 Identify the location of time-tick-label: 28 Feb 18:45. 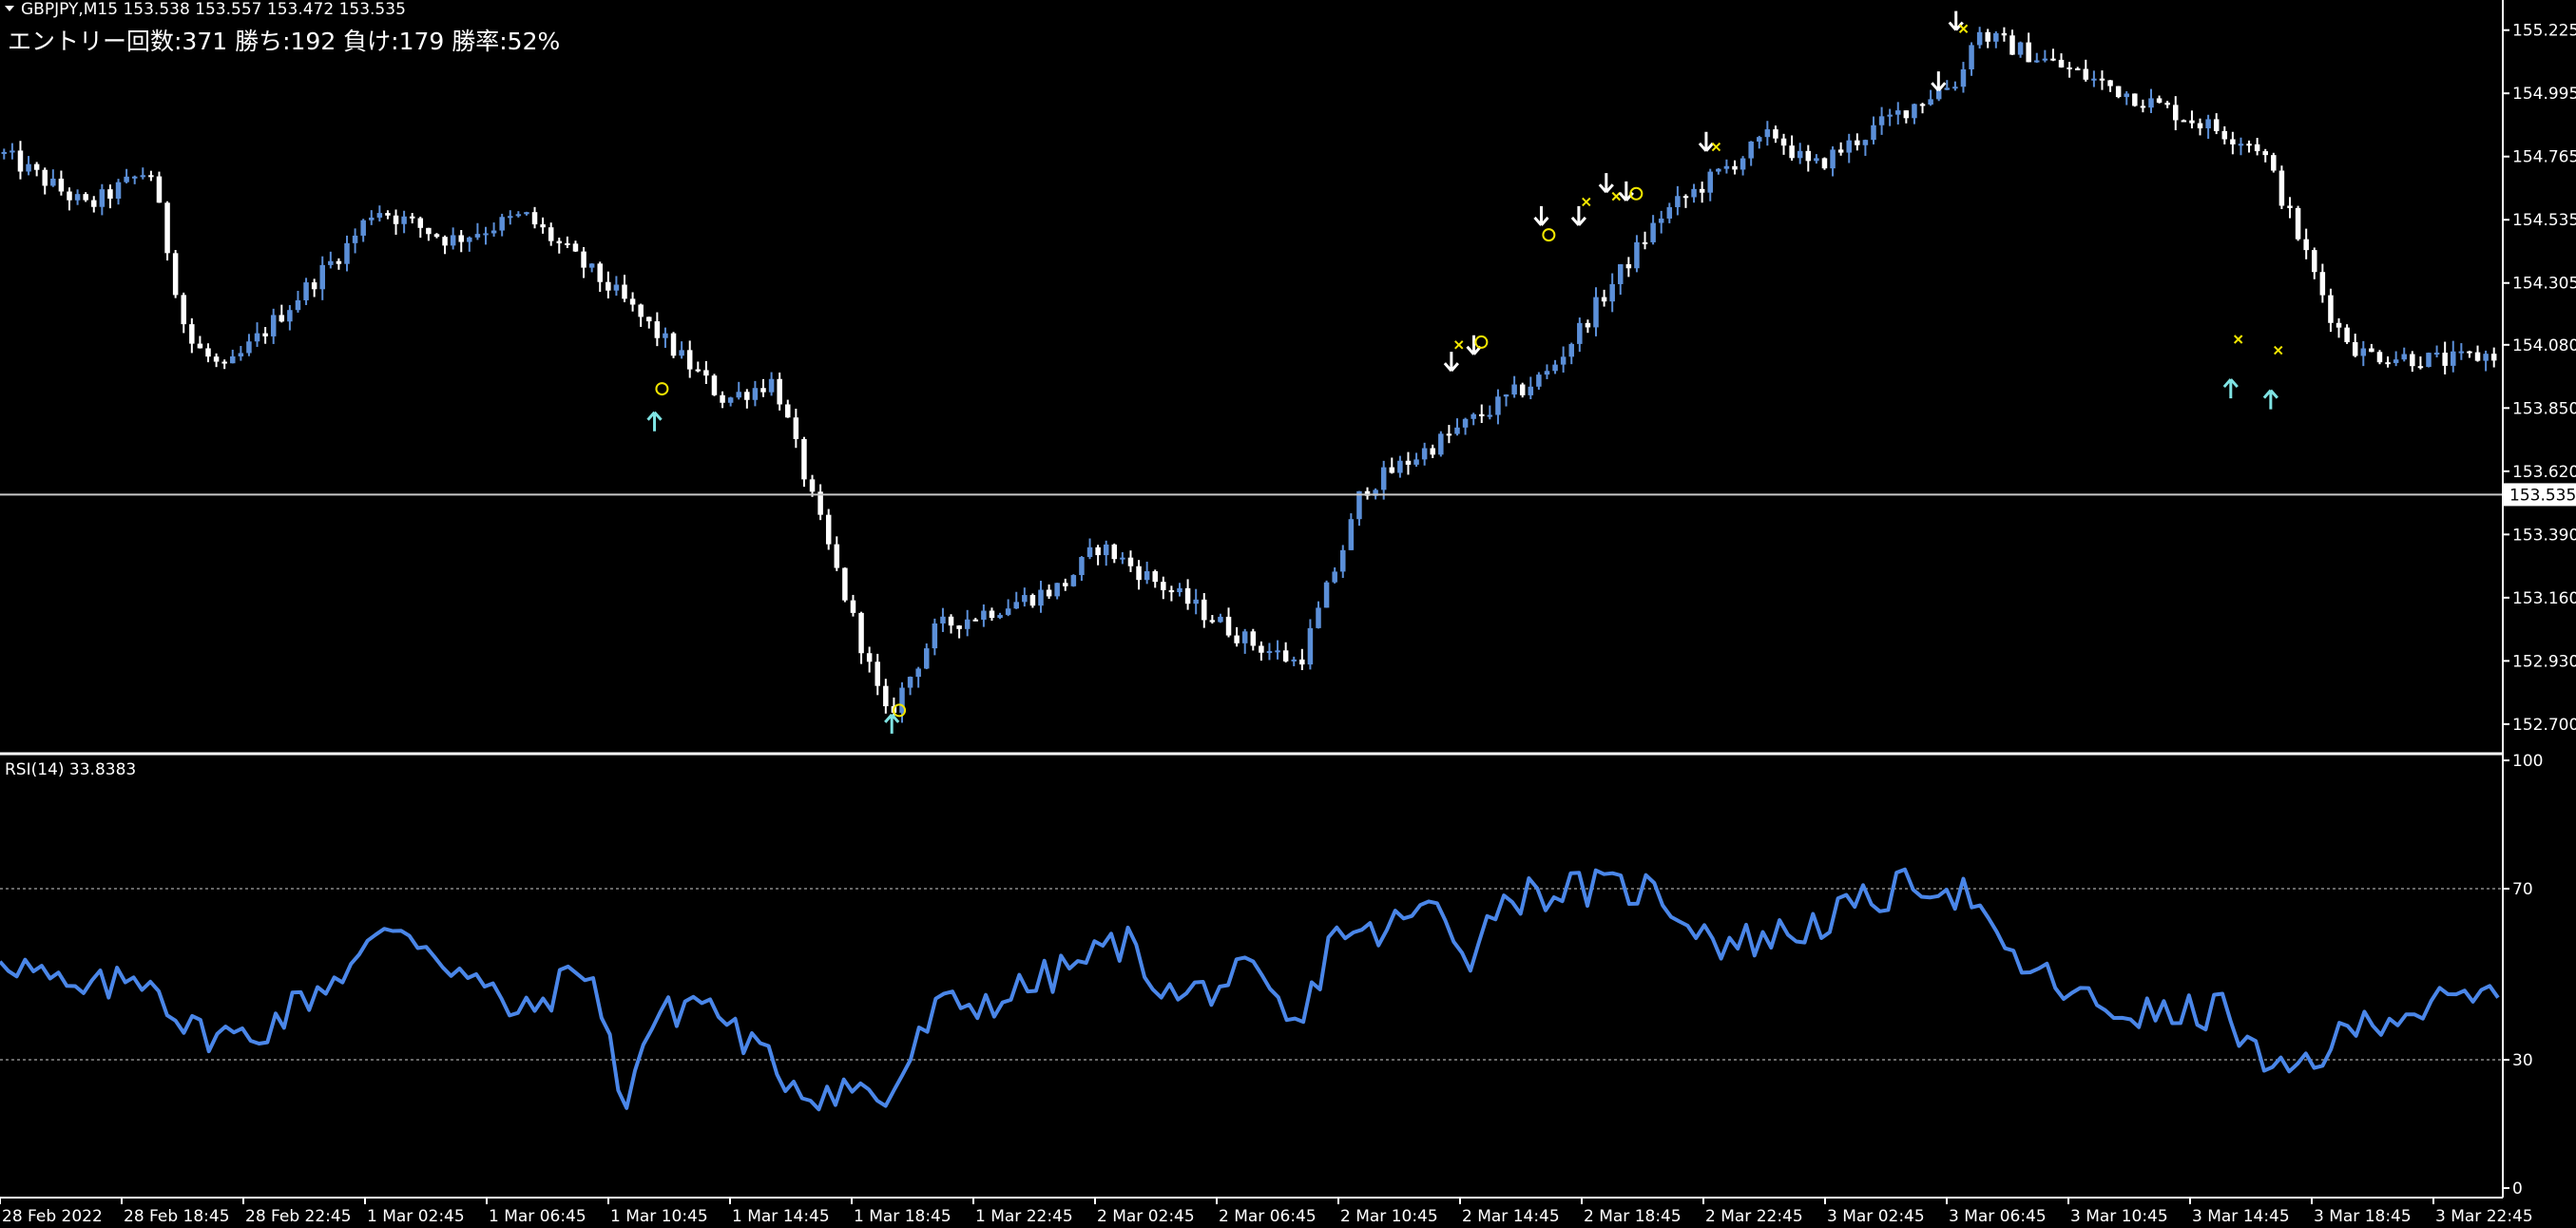
(177, 1216).